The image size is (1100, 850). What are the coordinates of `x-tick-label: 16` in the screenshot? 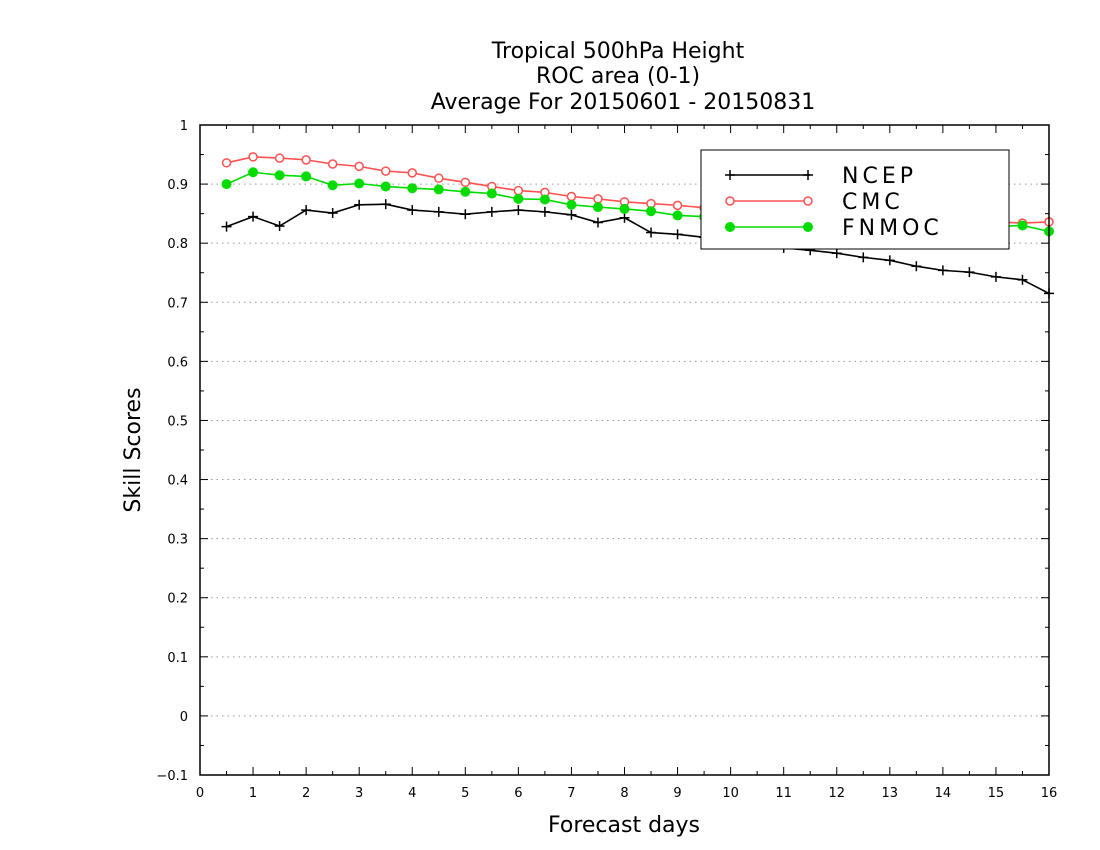 It's located at (1049, 793).